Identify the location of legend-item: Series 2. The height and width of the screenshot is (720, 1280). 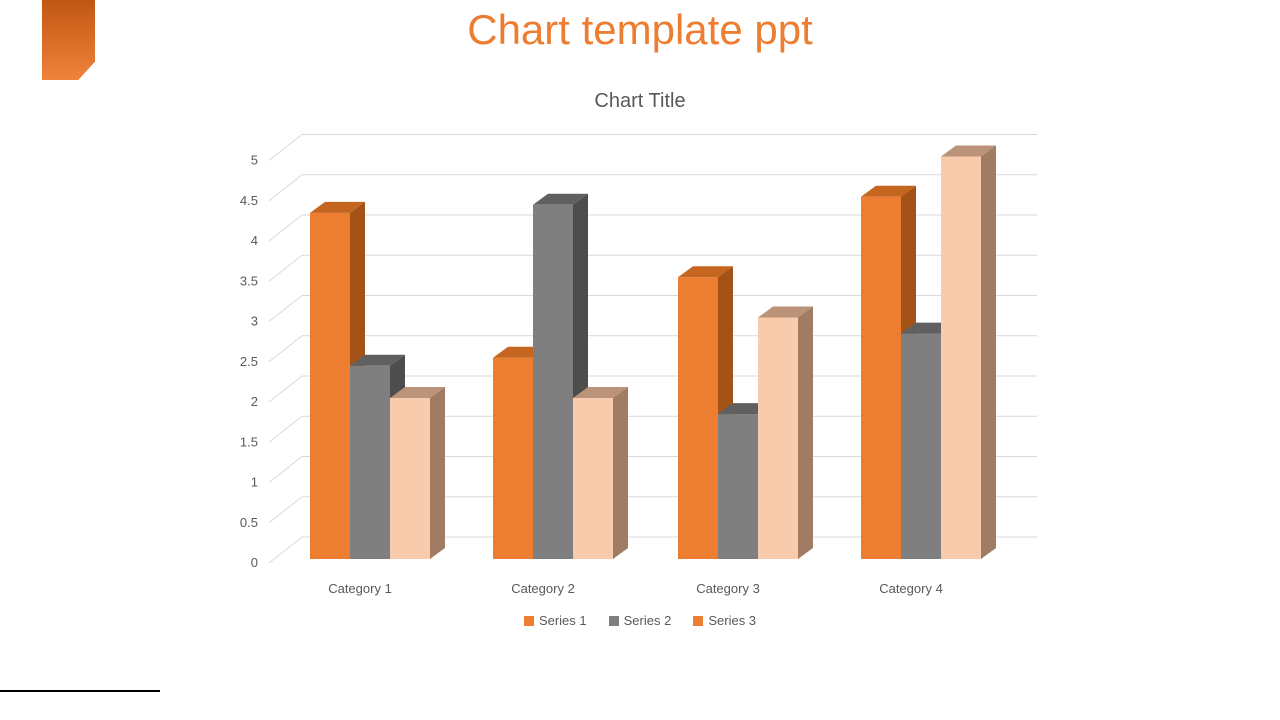
(640, 620).